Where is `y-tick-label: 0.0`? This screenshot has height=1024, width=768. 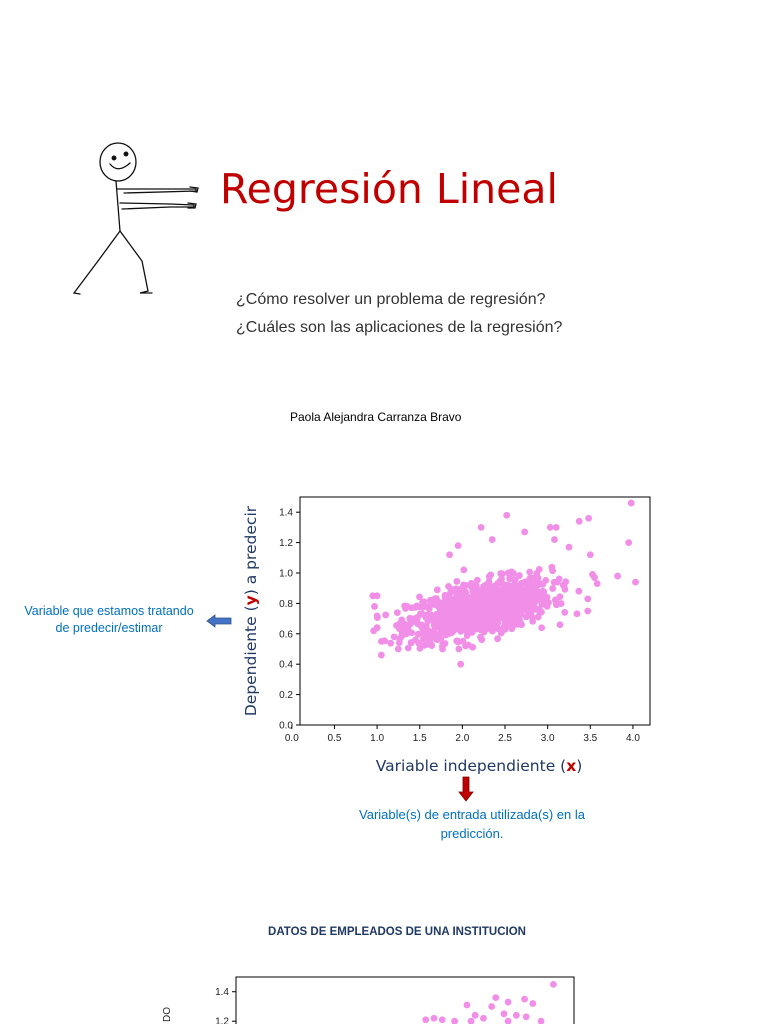
y-tick-label: 0.0 is located at coordinates (286, 726).